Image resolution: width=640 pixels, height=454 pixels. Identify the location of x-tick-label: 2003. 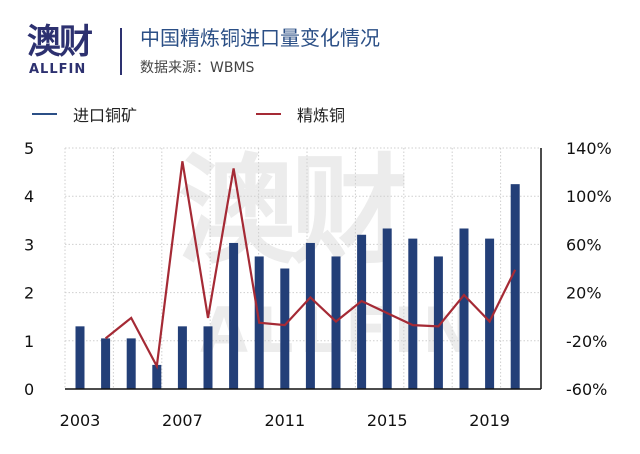
(80, 420).